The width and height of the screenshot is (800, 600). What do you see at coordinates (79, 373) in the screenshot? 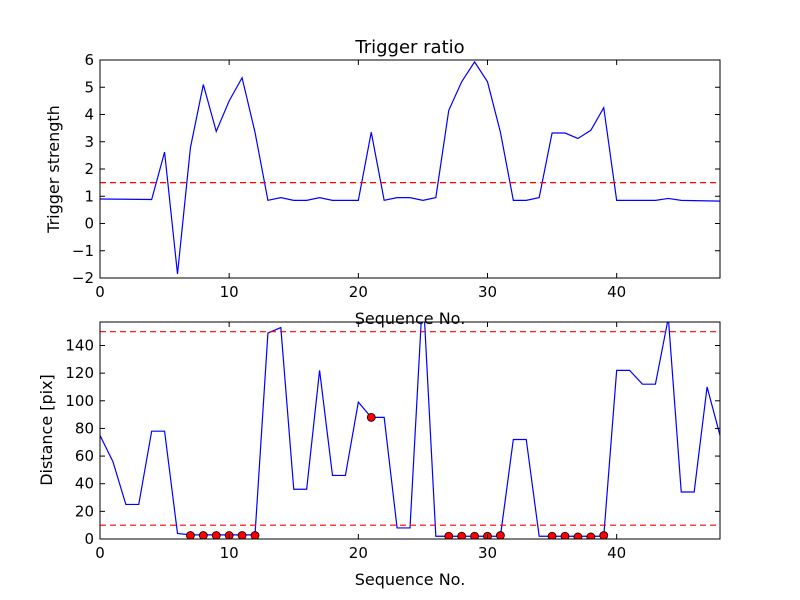
I see `y-tick-label: 120` at bounding box center [79, 373].